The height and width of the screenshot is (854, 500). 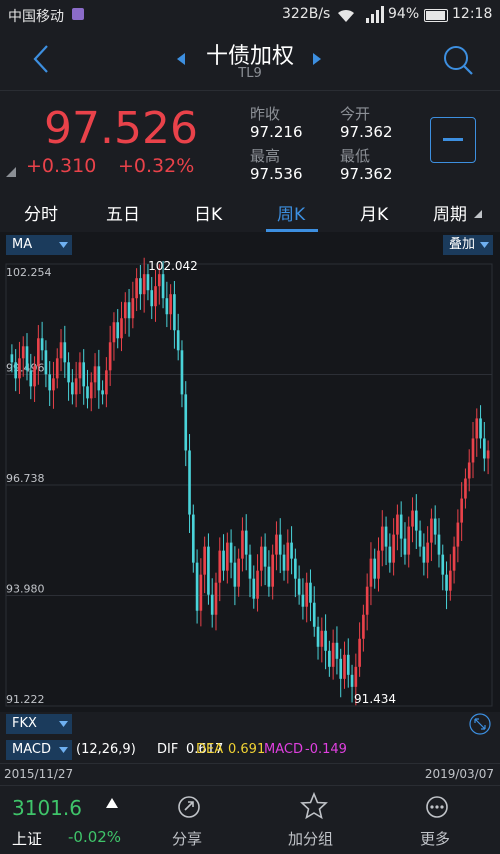 I want to click on tab-monthly-k: 月K, so click(x=374, y=215).